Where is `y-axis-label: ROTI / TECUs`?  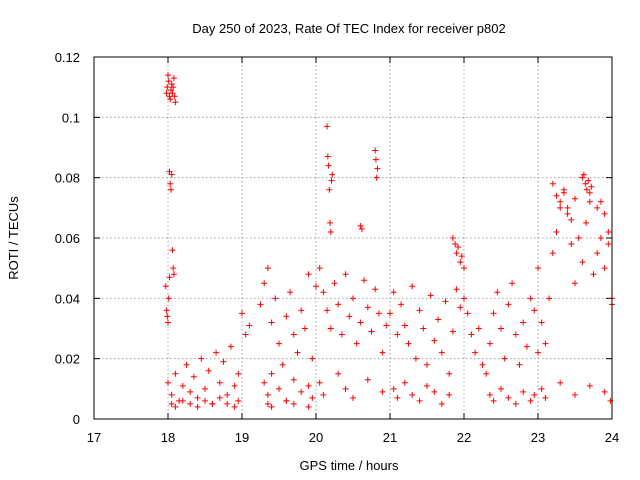 y-axis-label: ROTI / TECUs is located at coordinates (13, 238).